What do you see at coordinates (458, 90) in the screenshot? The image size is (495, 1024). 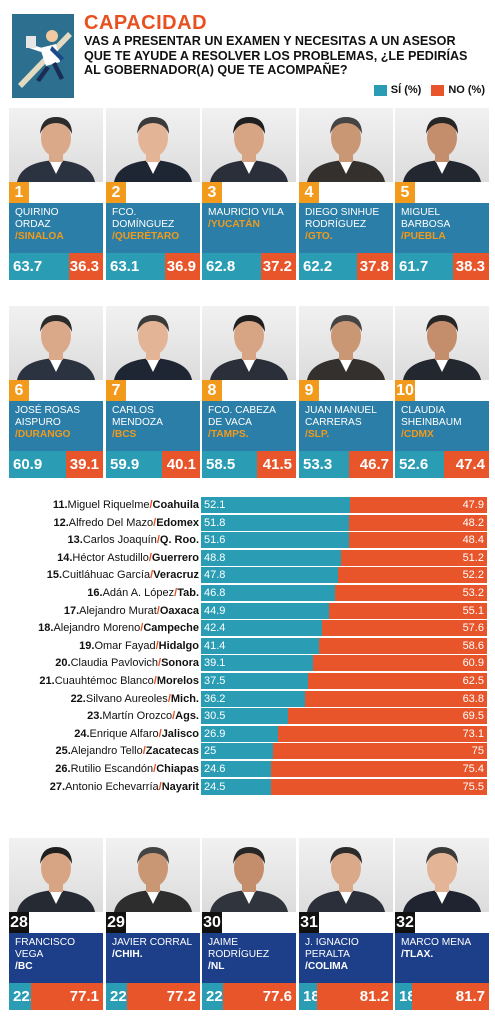 I see `legend-no: NO (%)` at bounding box center [458, 90].